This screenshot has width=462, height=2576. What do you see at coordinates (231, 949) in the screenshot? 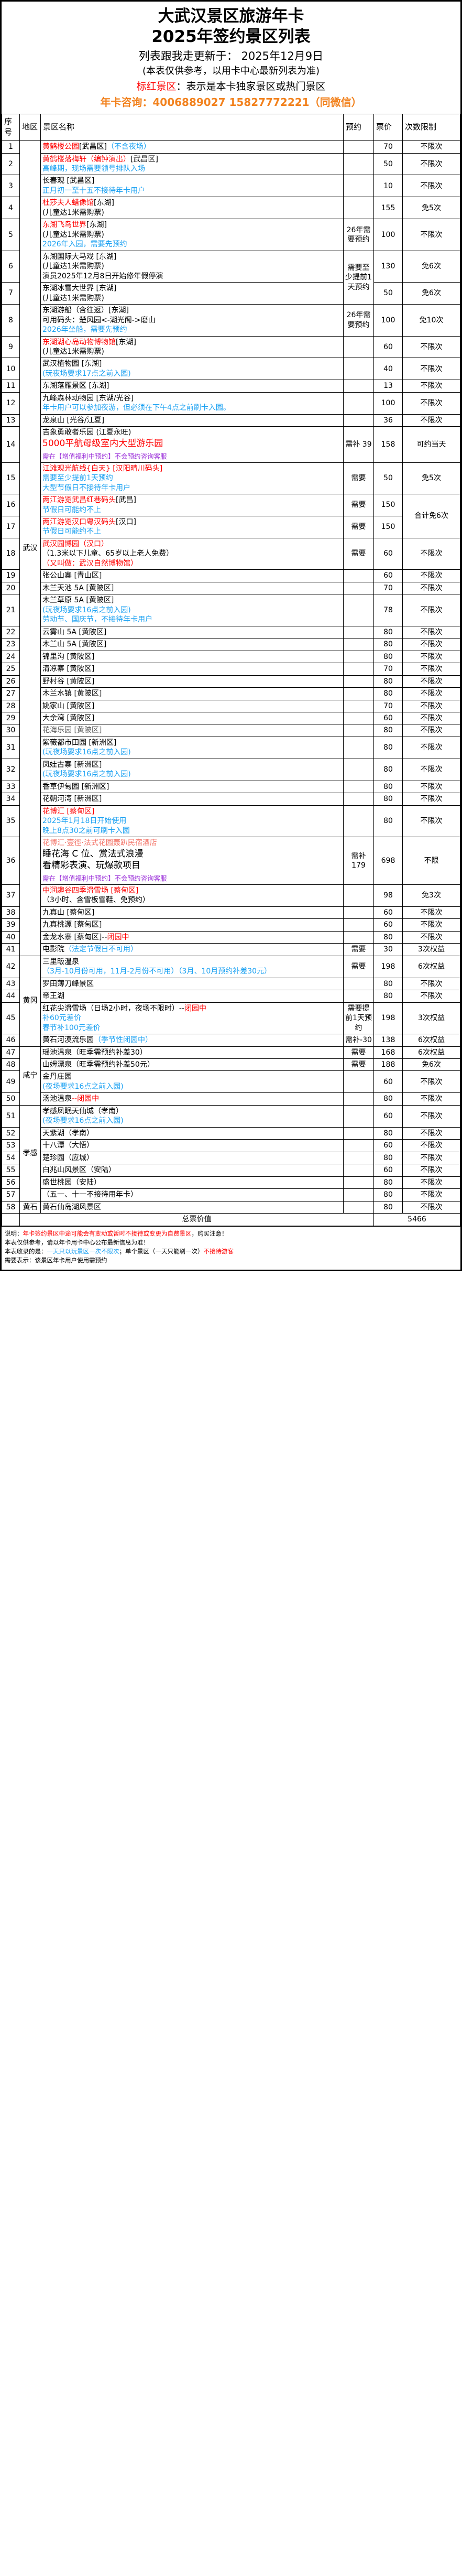
I see `table-row: 41 电影院（法定节假日不可用） 需要 30 3次权益` at bounding box center [231, 949].